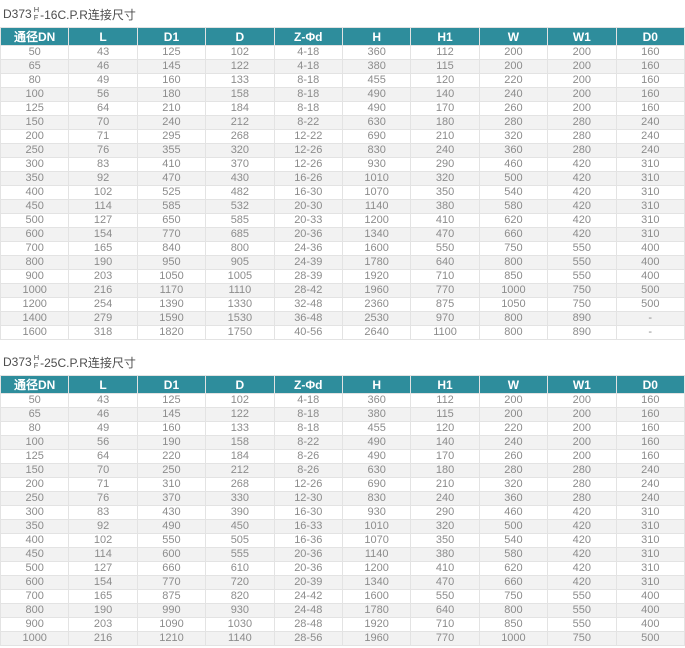  What do you see at coordinates (582, 290) in the screenshot?
I see `table-cell: 750` at bounding box center [582, 290].